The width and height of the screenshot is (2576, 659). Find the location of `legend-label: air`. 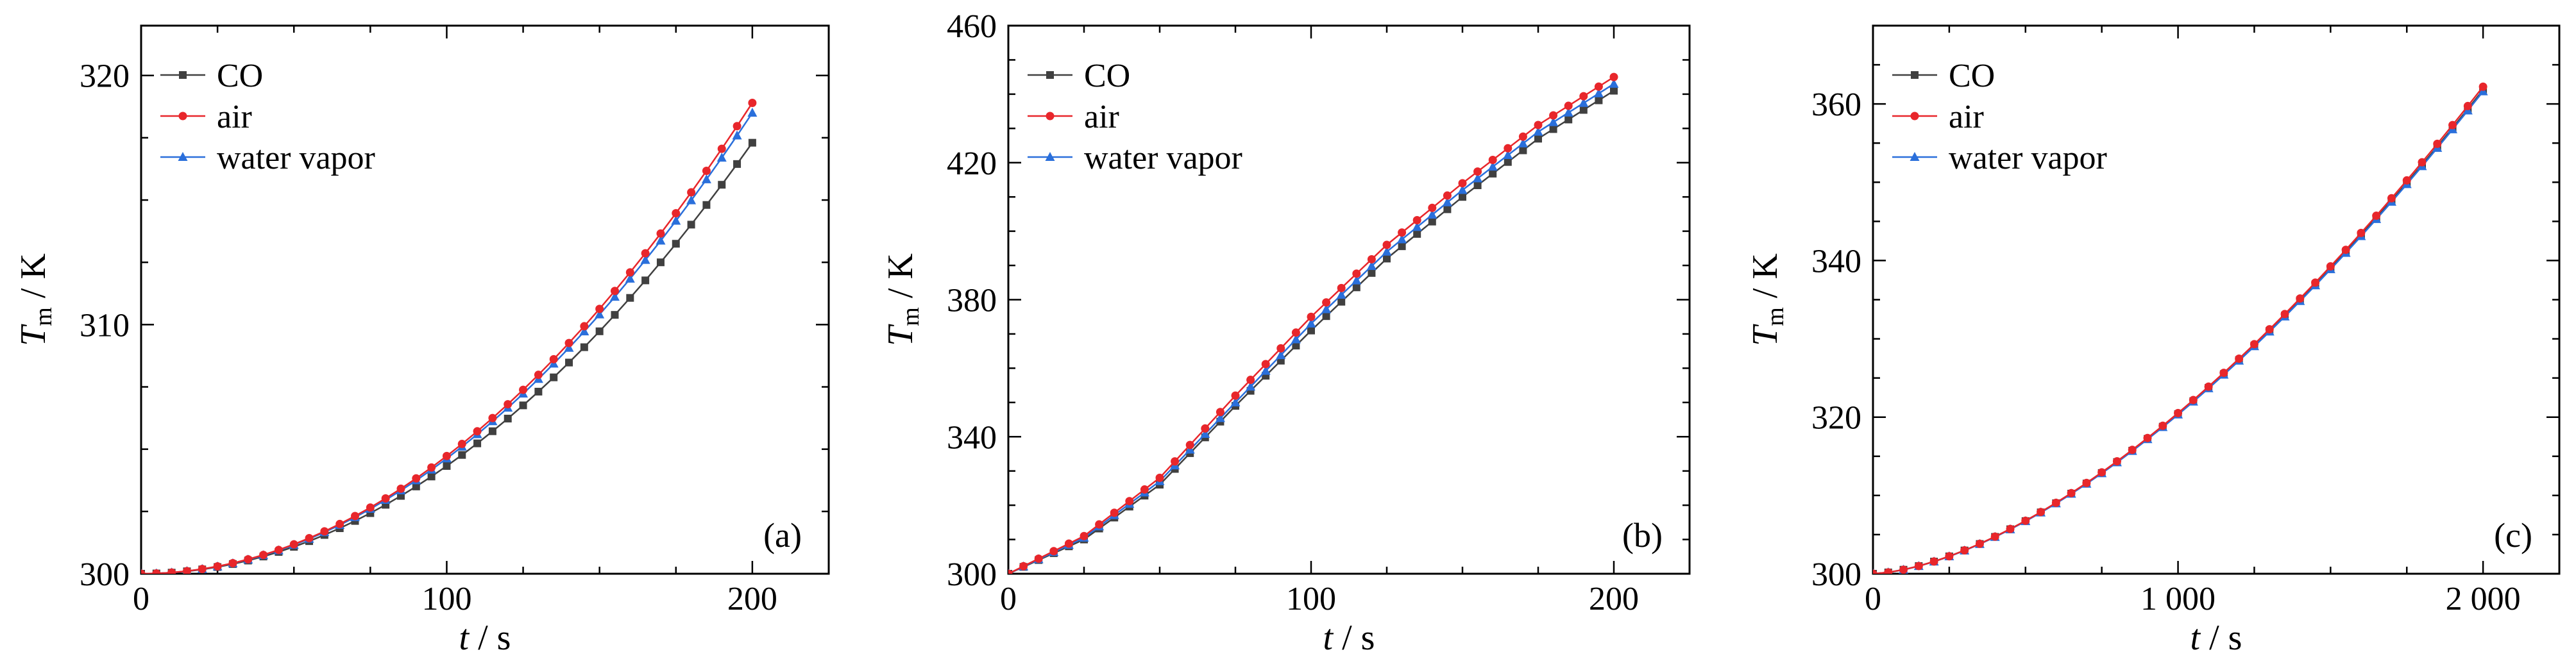

legend-label: air is located at coordinates (1101, 117).